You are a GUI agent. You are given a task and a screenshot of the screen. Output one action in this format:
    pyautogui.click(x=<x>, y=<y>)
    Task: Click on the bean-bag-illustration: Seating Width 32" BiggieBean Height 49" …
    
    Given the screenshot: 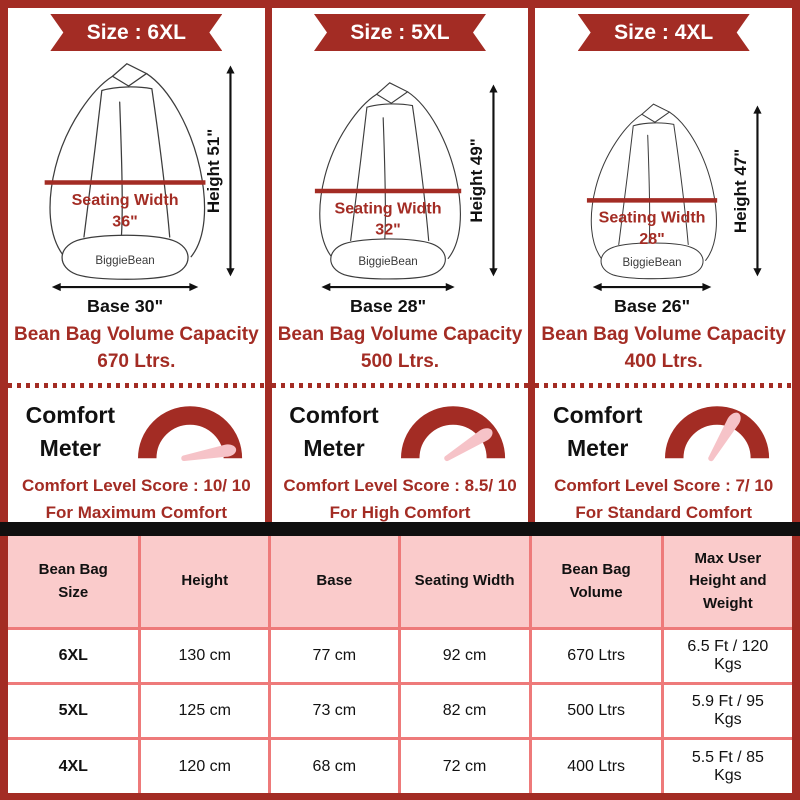 What is the action you would take?
    pyautogui.click(x=406, y=199)
    